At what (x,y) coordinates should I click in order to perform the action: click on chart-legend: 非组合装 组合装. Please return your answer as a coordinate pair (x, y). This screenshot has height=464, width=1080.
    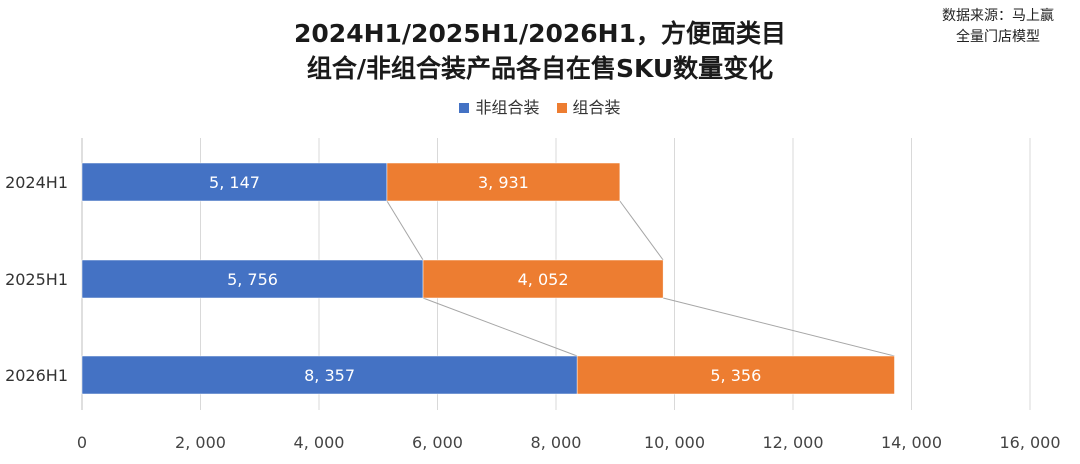
    Looking at the image, I should click on (540, 106).